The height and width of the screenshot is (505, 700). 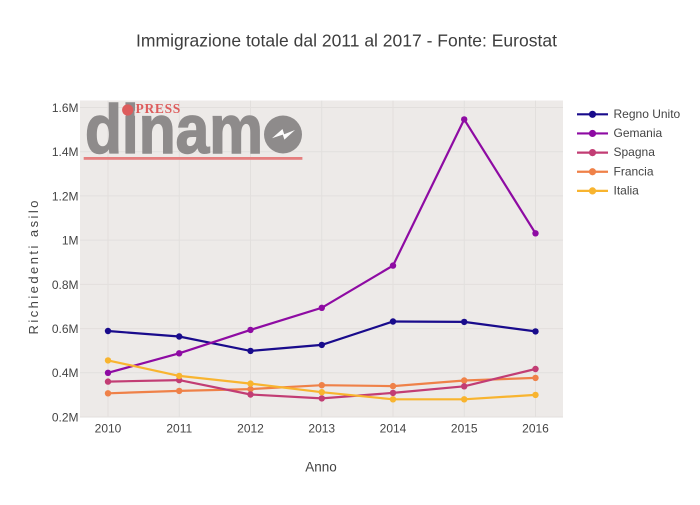 What do you see at coordinates (647, 114) in the screenshot?
I see `svg-text: Regno Unito` at bounding box center [647, 114].